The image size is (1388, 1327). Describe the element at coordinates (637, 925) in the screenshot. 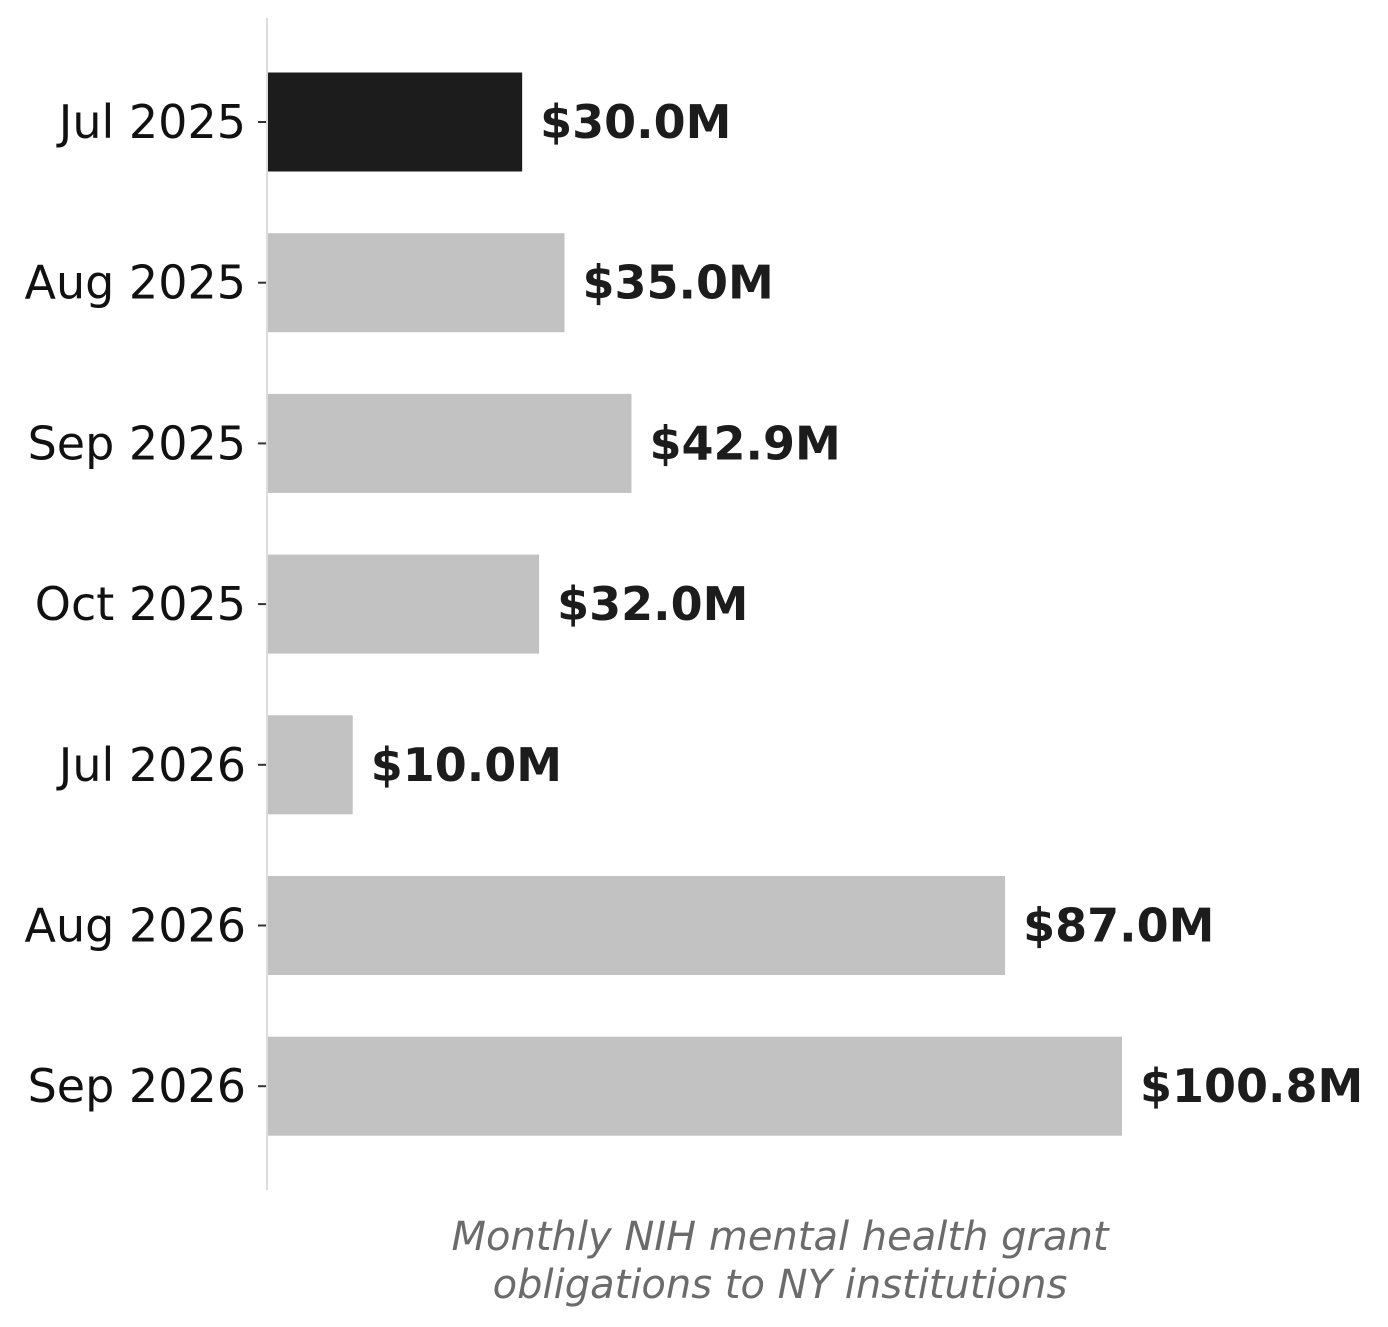

I see `bar-aug-2026` at that location.